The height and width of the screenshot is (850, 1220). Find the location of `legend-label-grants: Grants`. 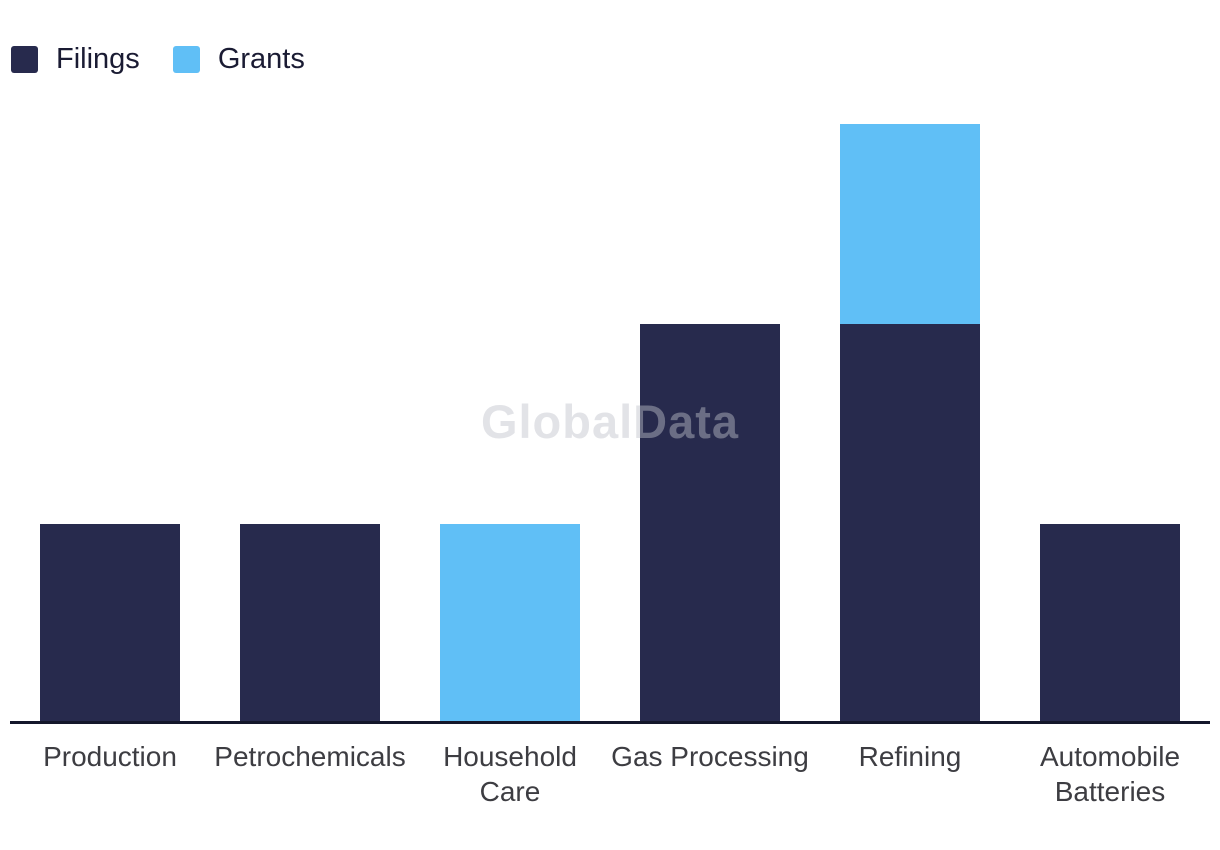

legend-label-grants: Grants is located at coordinates (261, 59).